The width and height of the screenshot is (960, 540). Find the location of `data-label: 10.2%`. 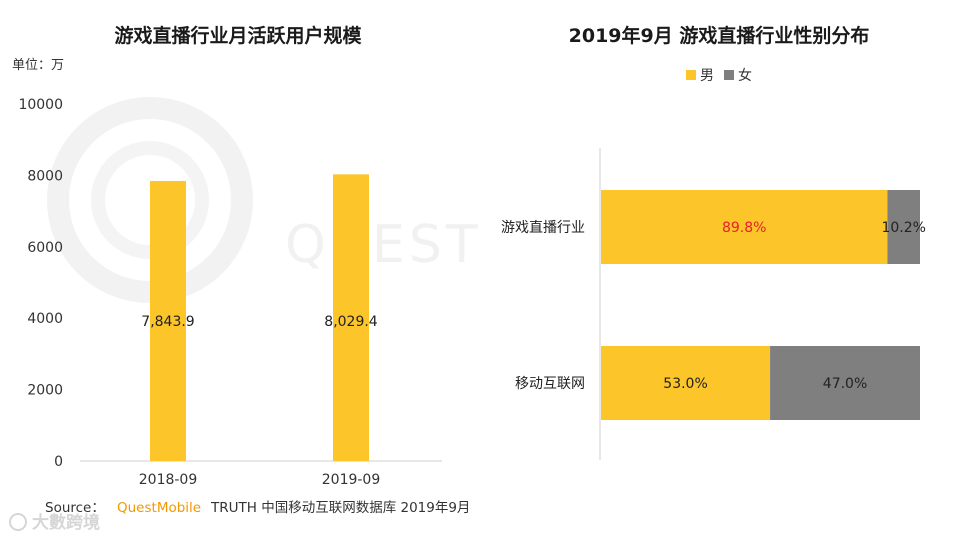

data-label: 10.2% is located at coordinates (903, 228).